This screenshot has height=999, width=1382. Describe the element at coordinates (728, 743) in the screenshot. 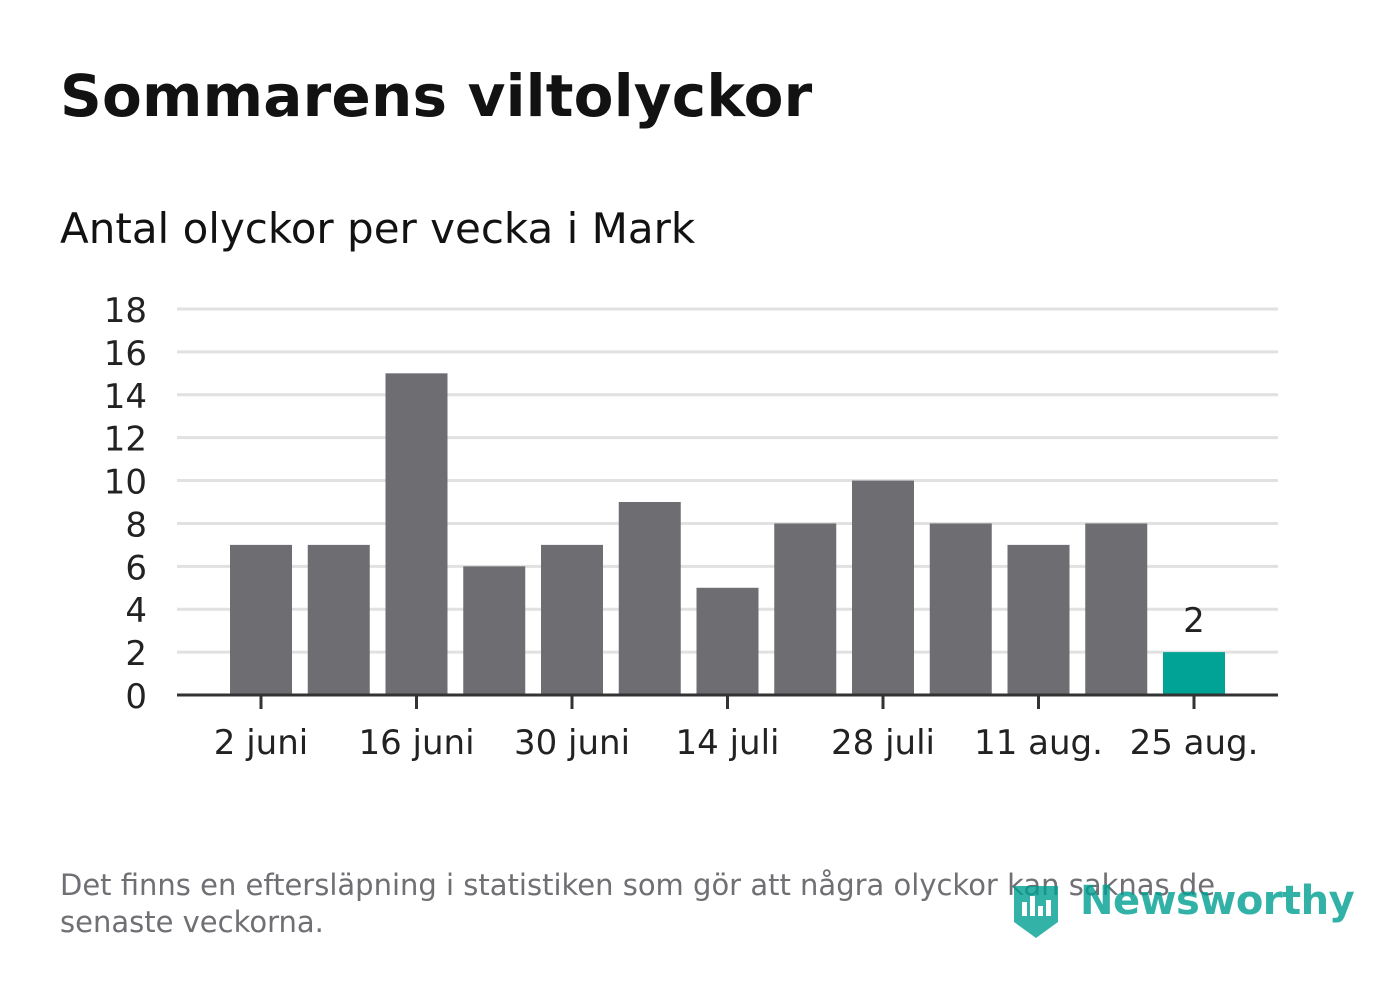

I see `x-tick-label: 14 juli` at that location.